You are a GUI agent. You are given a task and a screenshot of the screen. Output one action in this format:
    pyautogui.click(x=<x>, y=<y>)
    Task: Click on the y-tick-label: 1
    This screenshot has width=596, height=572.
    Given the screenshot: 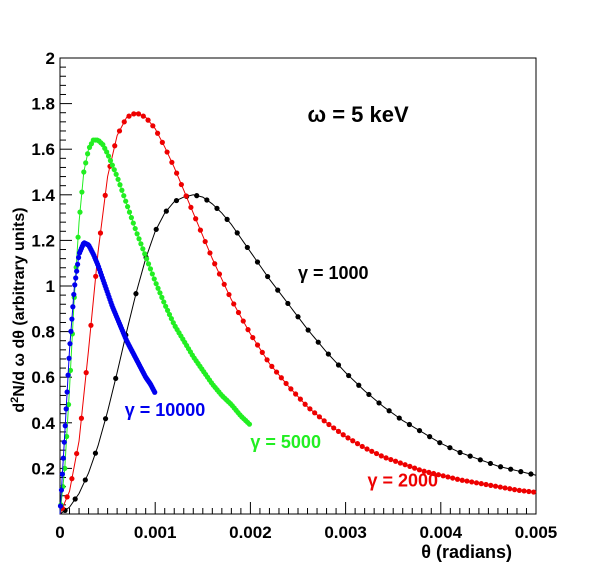 What is the action you would take?
    pyautogui.click(x=50, y=286)
    